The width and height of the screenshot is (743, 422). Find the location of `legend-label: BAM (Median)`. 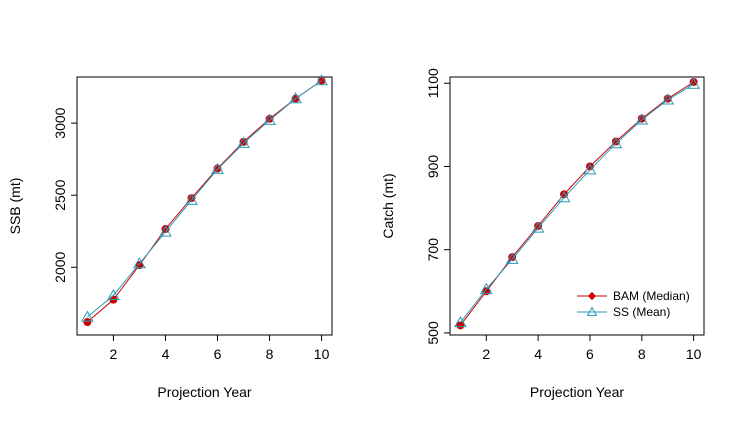

legend-label: BAM (Median) is located at coordinates (651, 296).